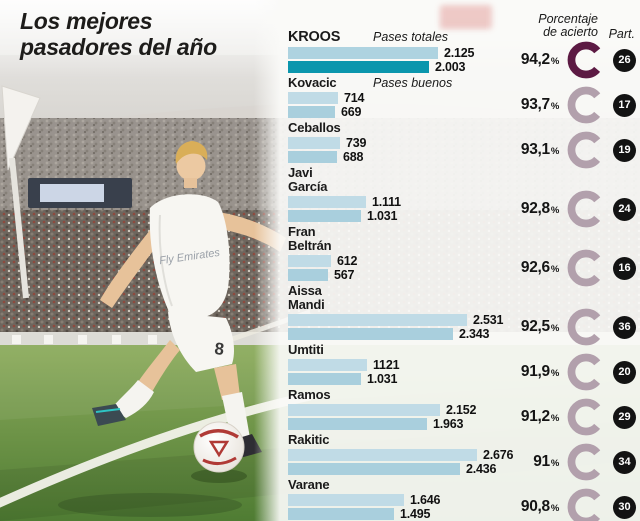 Image resolution: width=640 pixels, height=521 pixels. I want to click on corner-flag, so click(21, 192).